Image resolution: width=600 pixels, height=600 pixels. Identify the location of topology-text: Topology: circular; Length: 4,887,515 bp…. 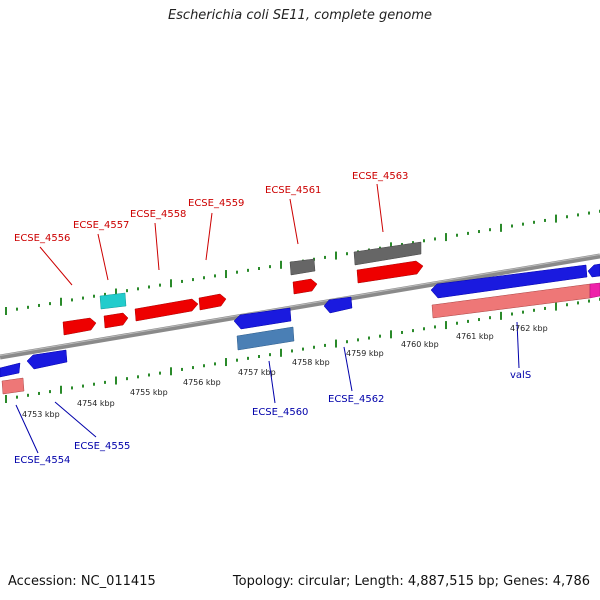
(411, 581).